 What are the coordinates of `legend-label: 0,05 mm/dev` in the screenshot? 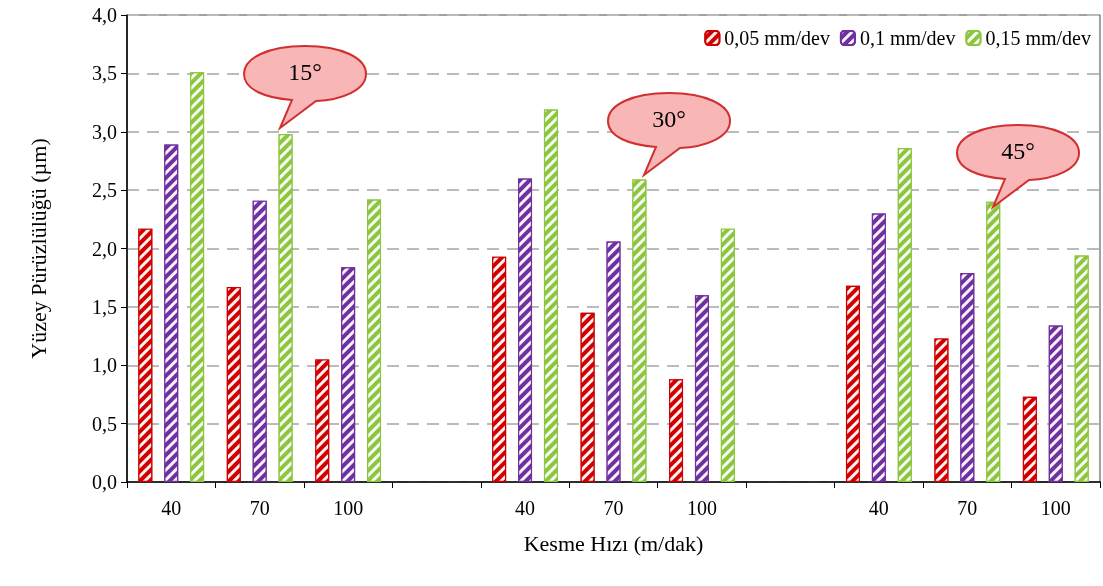 It's located at (777, 38).